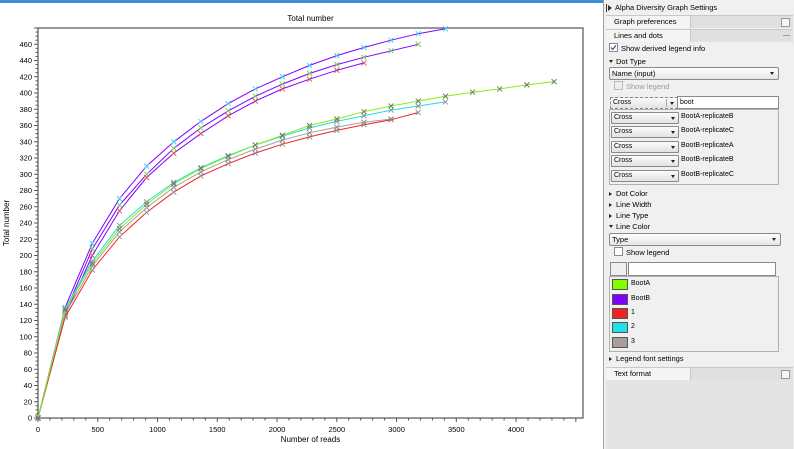  What do you see at coordinates (628, 215) in the screenshot?
I see `line-type-section-toggle: Line Type` at bounding box center [628, 215].